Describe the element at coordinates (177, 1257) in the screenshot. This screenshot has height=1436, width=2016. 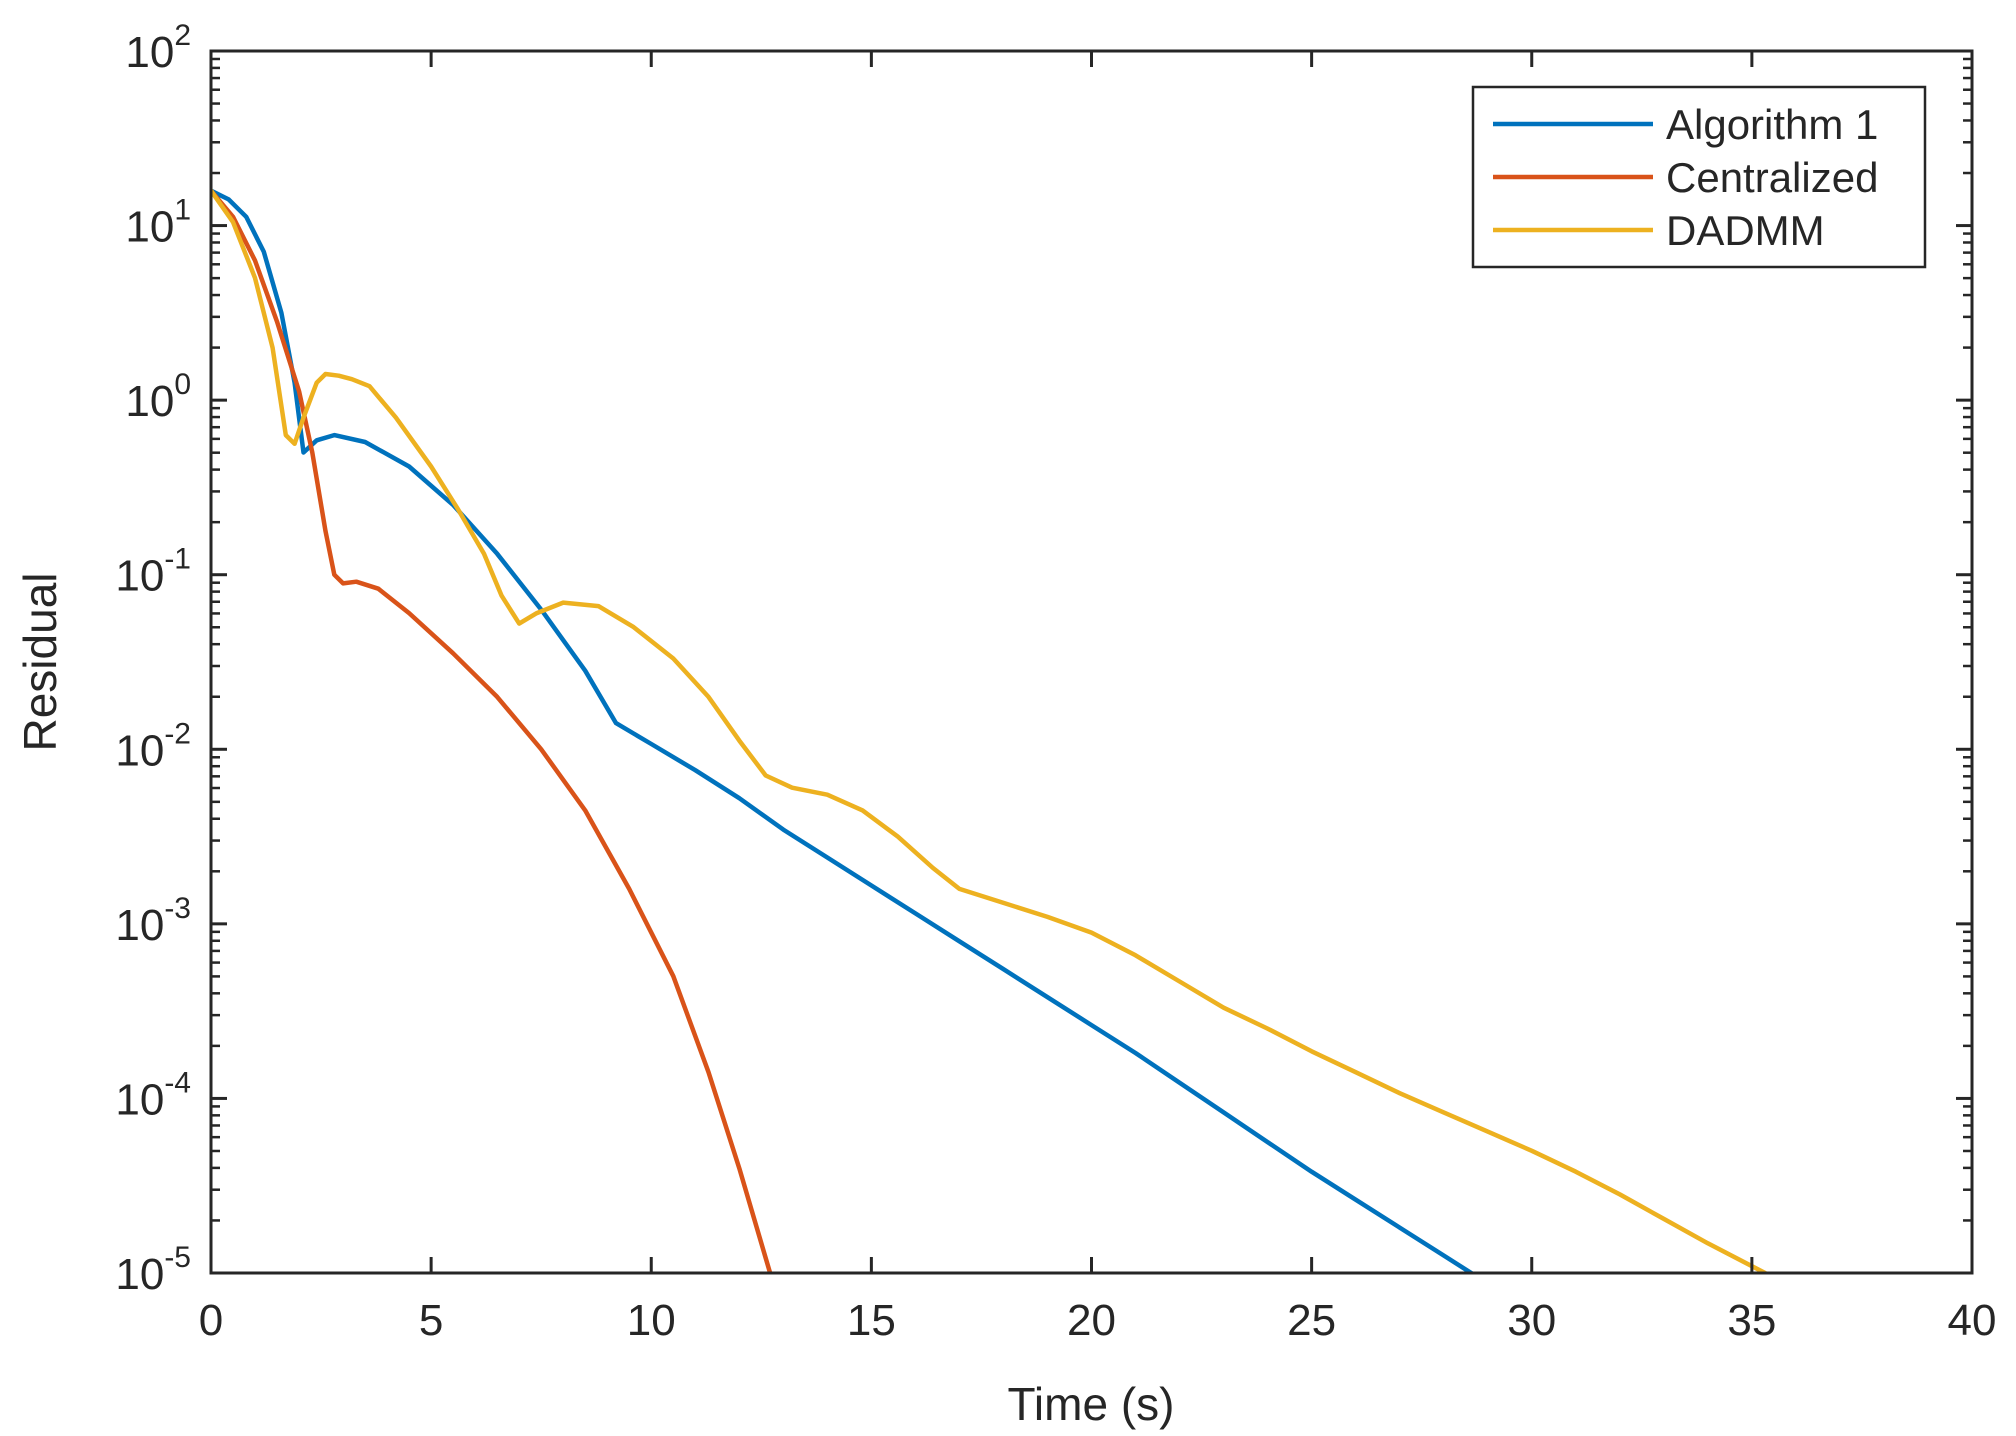
I see `y-tick-label-exponent: -5` at that location.